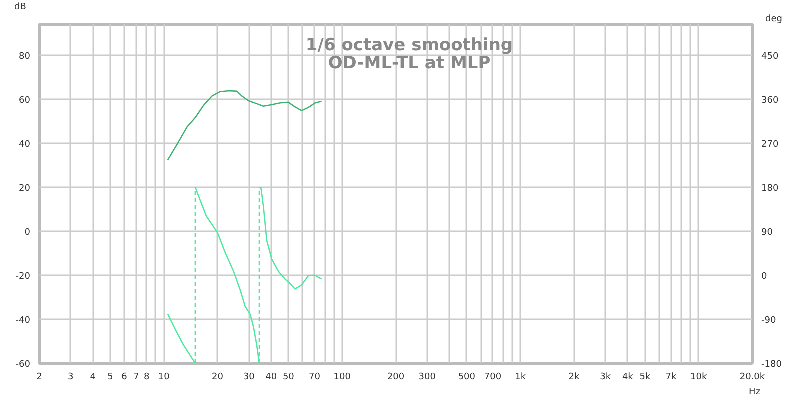 The height and width of the screenshot is (397, 800). Describe the element at coordinates (25, 101) in the screenshot. I see `y-tick-label: 60` at that location.